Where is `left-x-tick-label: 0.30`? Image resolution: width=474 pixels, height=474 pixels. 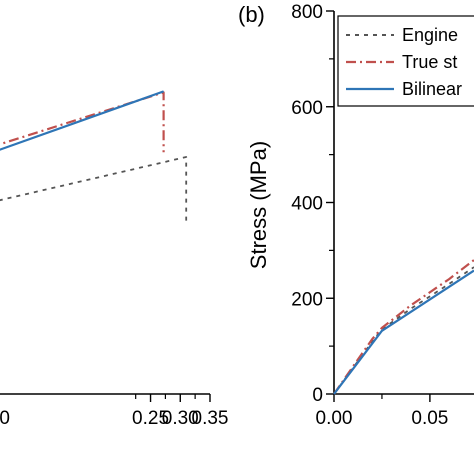 left-x-tick-label: 0.30 is located at coordinates (180, 418).